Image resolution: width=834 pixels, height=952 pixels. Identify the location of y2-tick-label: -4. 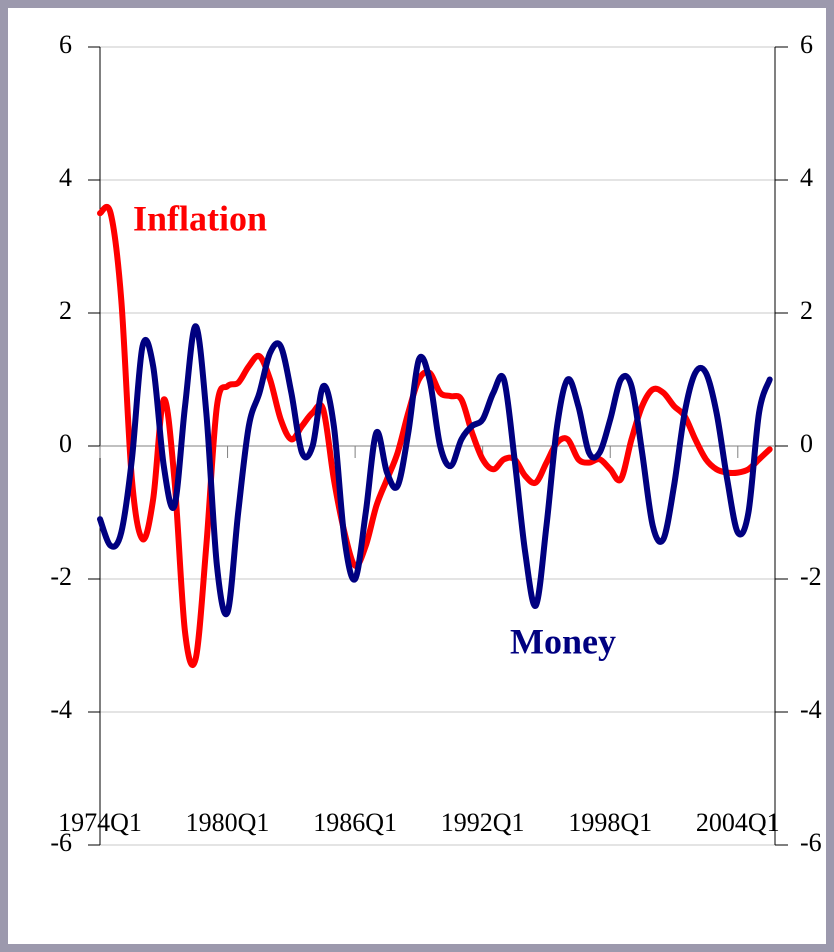
(811, 709).